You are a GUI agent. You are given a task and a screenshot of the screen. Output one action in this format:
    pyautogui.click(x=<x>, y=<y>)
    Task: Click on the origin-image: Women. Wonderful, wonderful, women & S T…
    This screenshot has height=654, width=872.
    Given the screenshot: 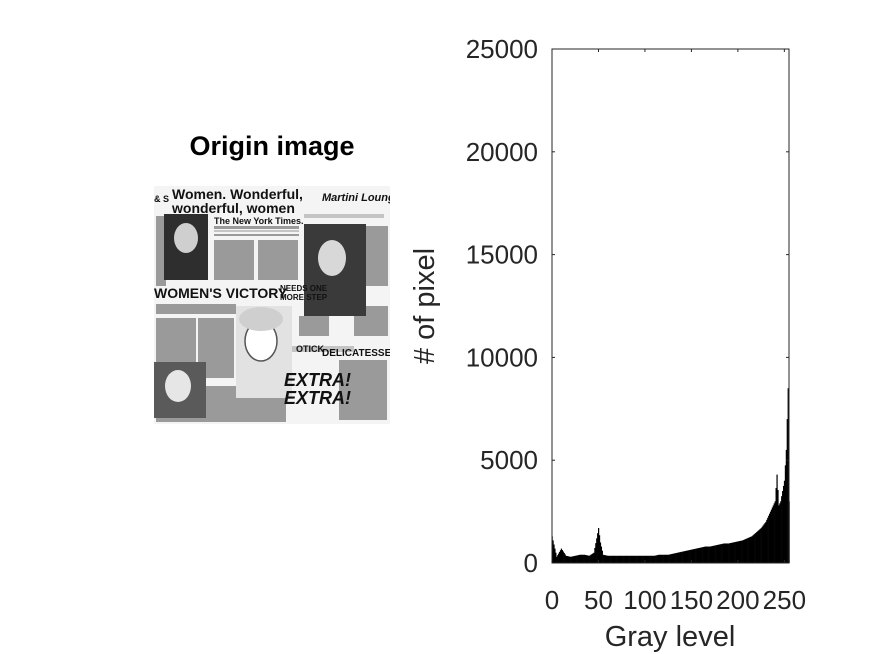 What is the action you would take?
    pyautogui.click(x=272, y=305)
    